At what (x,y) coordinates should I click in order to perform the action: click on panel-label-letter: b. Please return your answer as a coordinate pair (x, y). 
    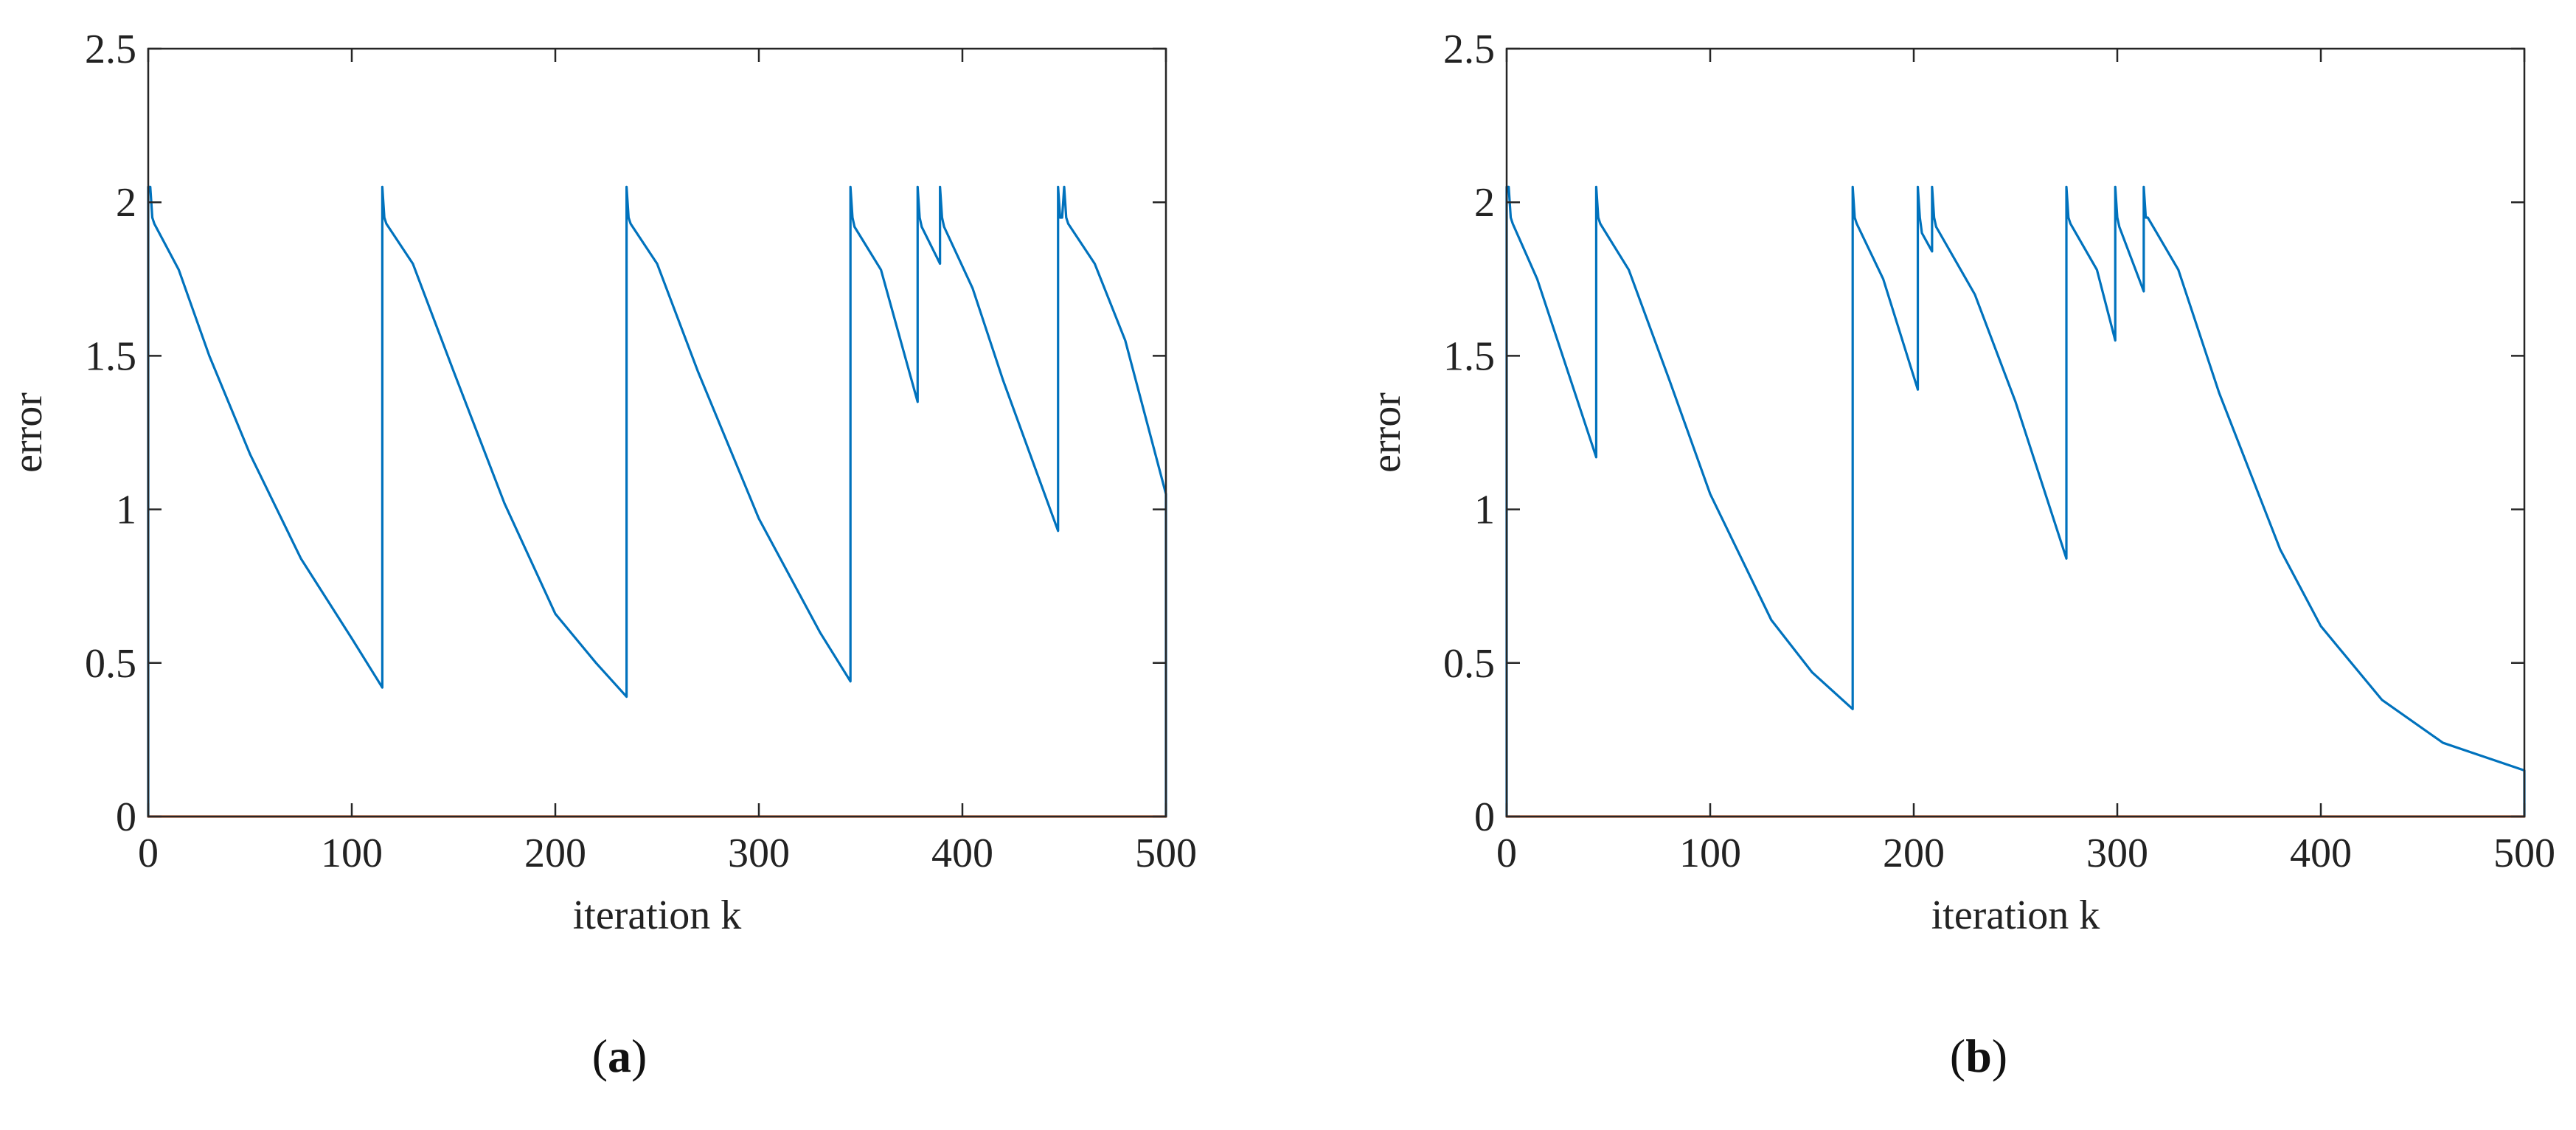
    Looking at the image, I should click on (1978, 1056).